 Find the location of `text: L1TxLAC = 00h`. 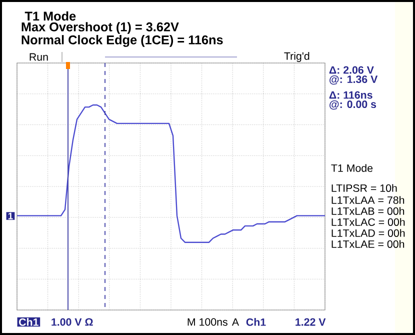

text: L1TxLAC = 00h is located at coordinates (368, 222).